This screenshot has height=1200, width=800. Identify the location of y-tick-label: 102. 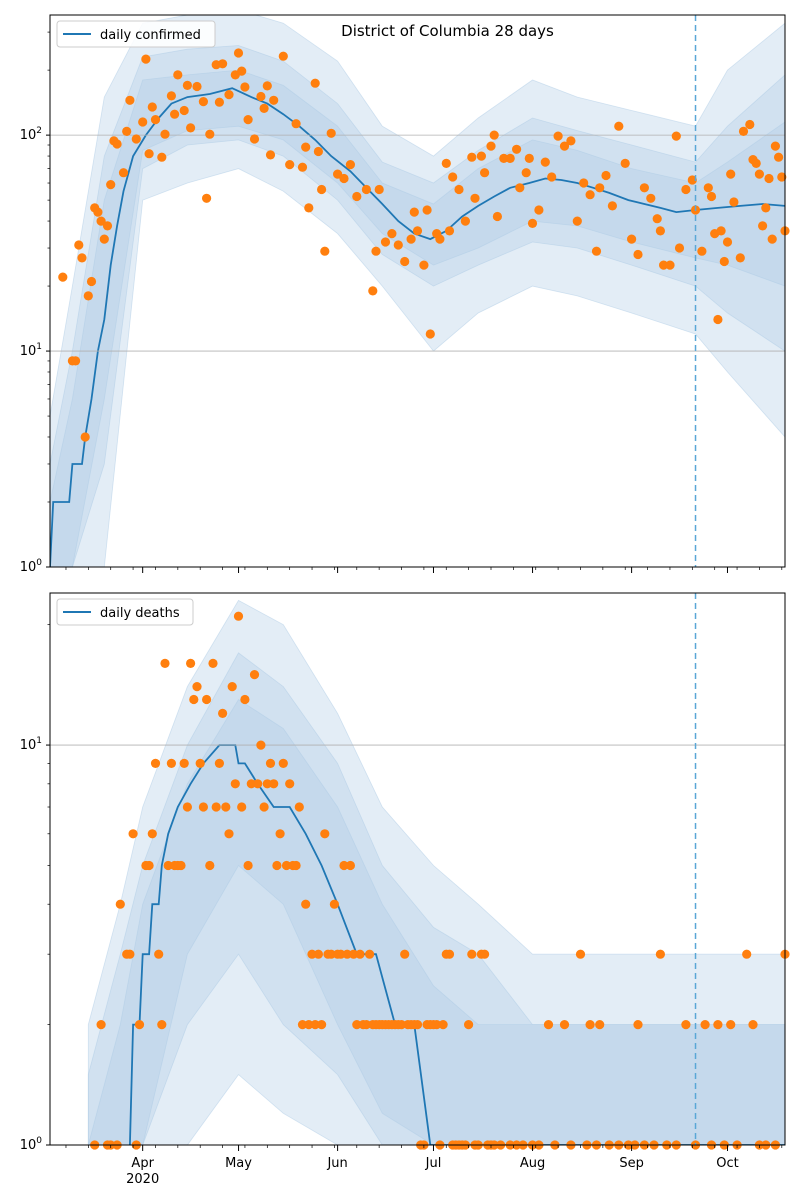
(31, 134).